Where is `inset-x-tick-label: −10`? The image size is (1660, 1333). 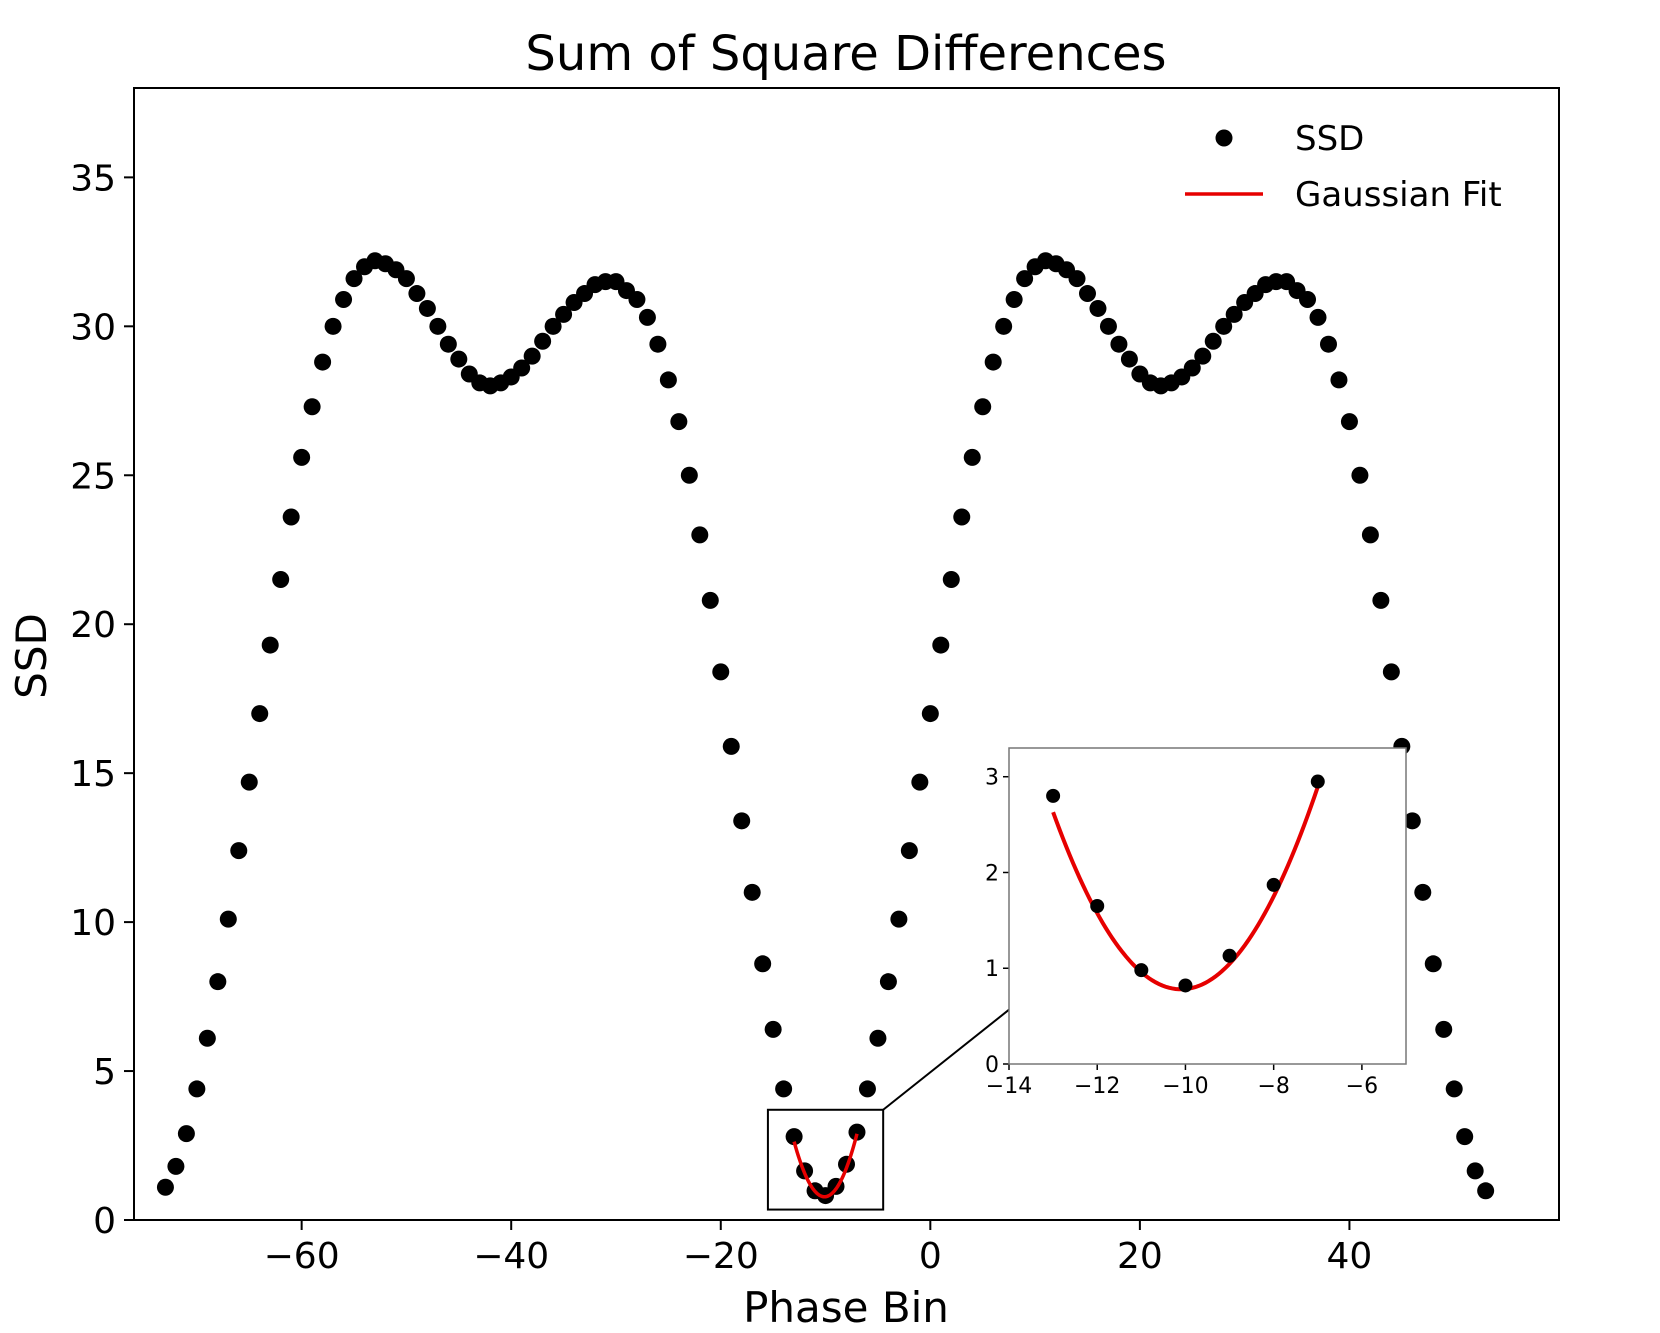
inset-x-tick-label: −10 is located at coordinates (1185, 1086).